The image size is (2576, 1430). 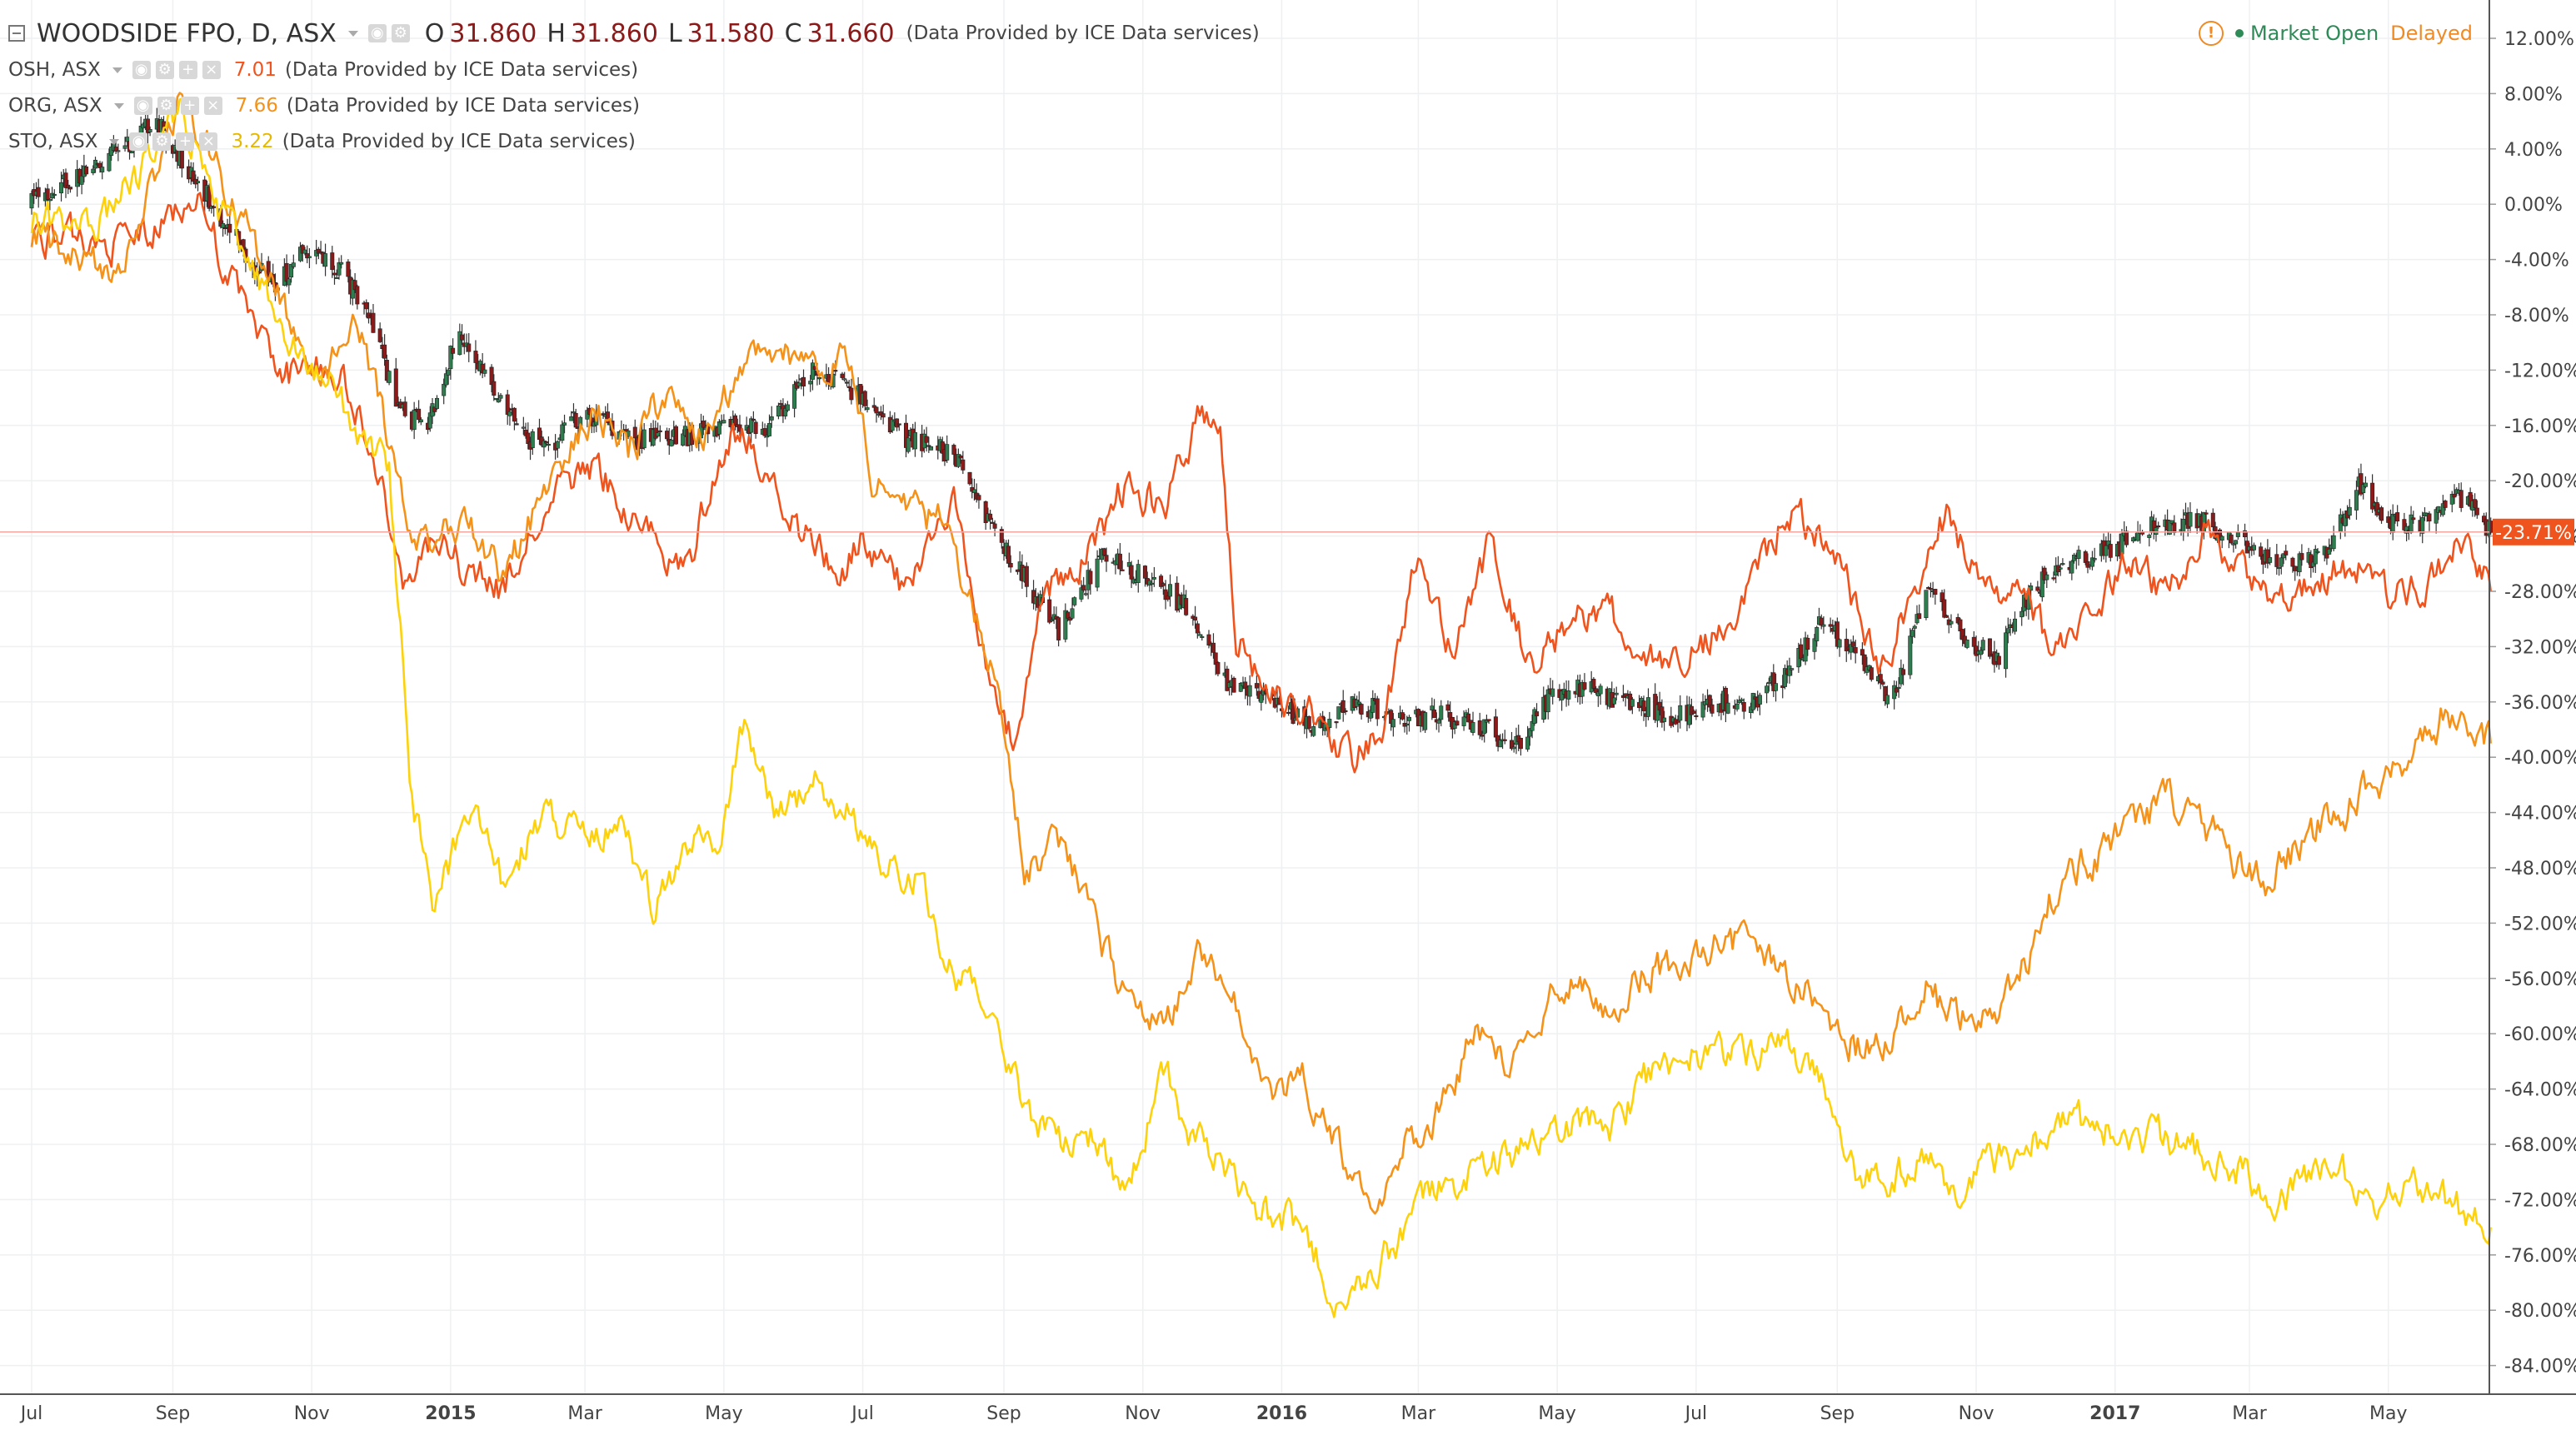 I want to click on legend-org-provider: (Data Provided by ICE Data services), so click(x=463, y=106).